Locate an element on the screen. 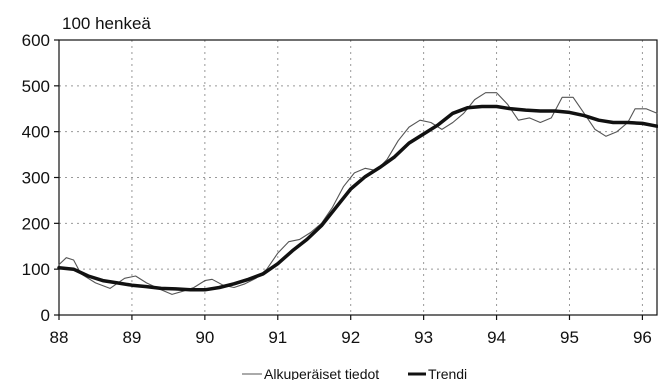  x-tick-label: 96 is located at coordinates (642, 337).